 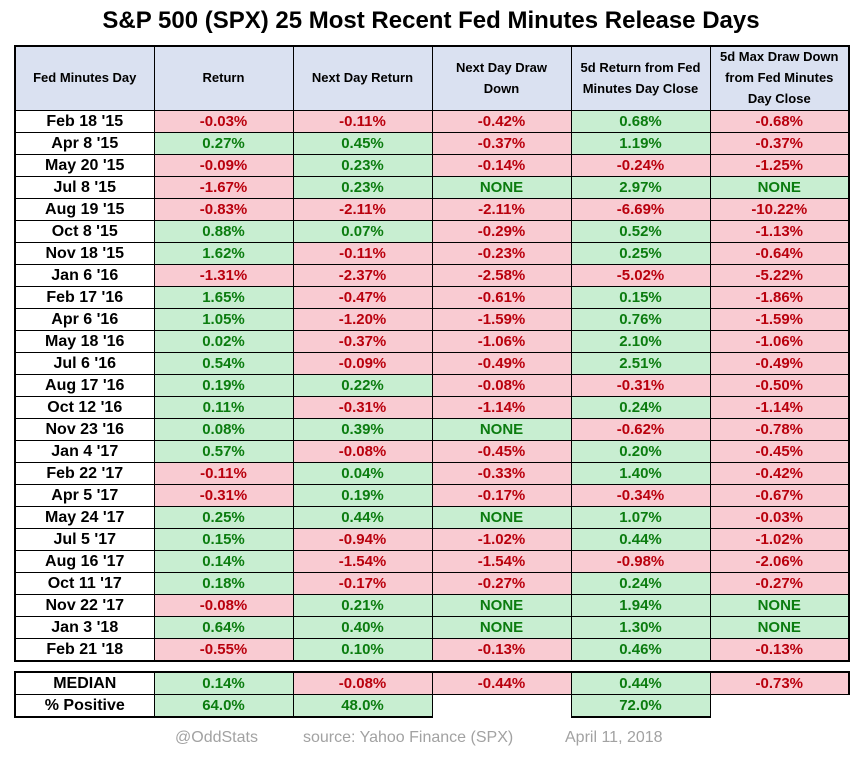 What do you see at coordinates (779, 429) in the screenshot?
I see `value-cell: -0.78%` at bounding box center [779, 429].